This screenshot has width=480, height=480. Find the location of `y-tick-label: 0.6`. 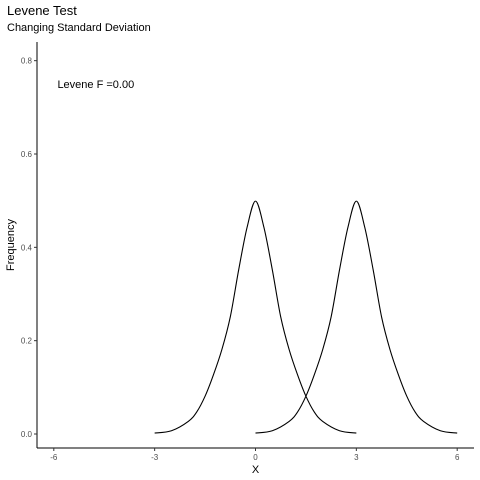

y-tick-label: 0.6 is located at coordinates (27, 154).